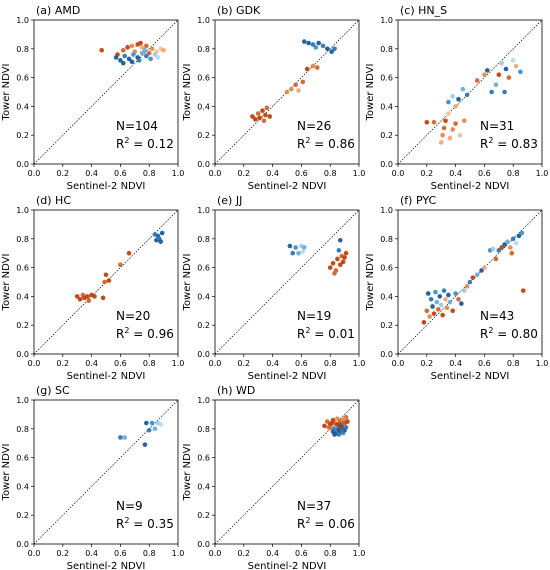 This screenshot has width=550, height=570. What do you see at coordinates (137, 126) in the screenshot?
I see `sample-count-label: N=104` at bounding box center [137, 126].